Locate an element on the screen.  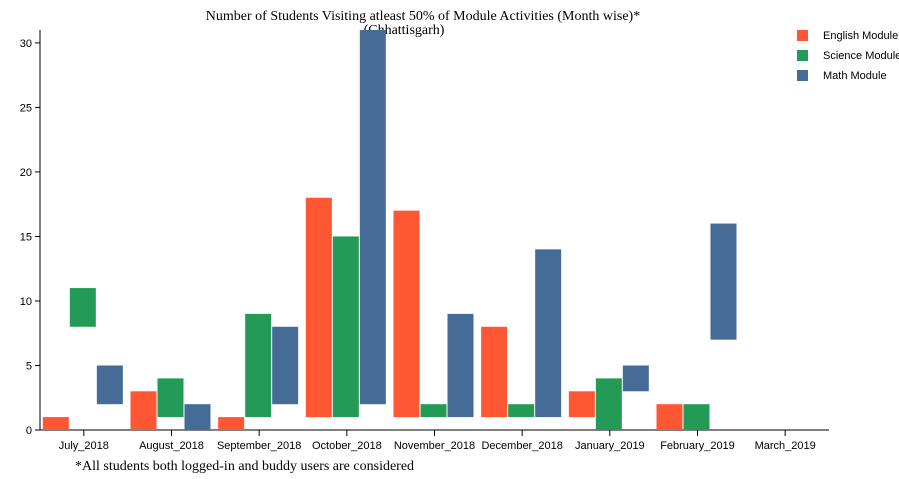
x-tick-label: December_2018 is located at coordinates (521, 446).